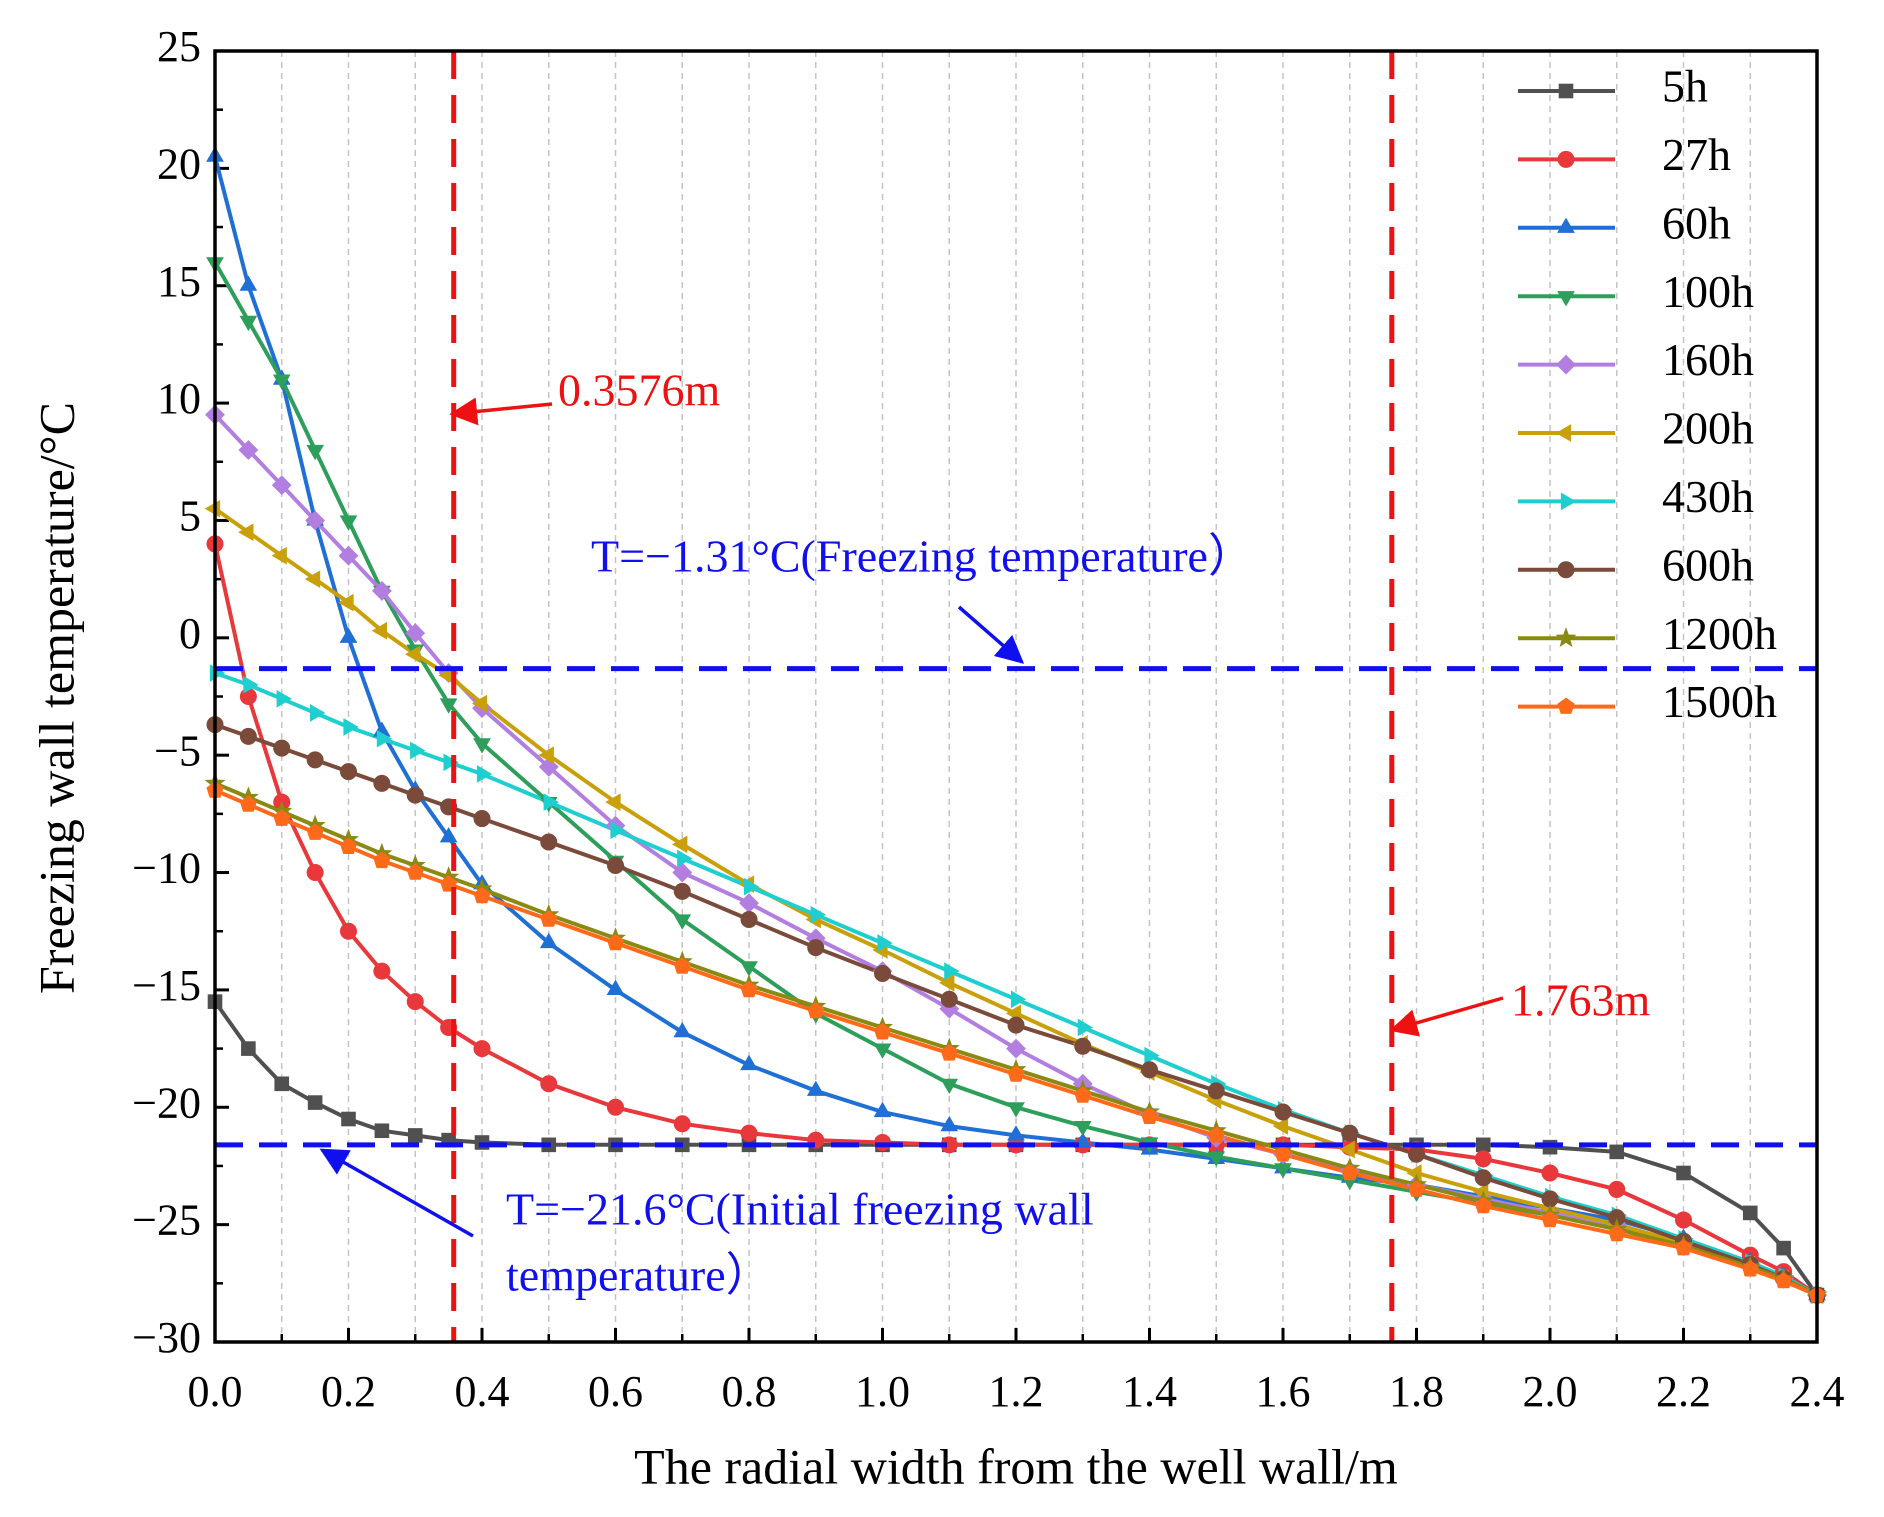  Describe the element at coordinates (1708, 291) in the screenshot. I see `legend-label: 100h` at that location.